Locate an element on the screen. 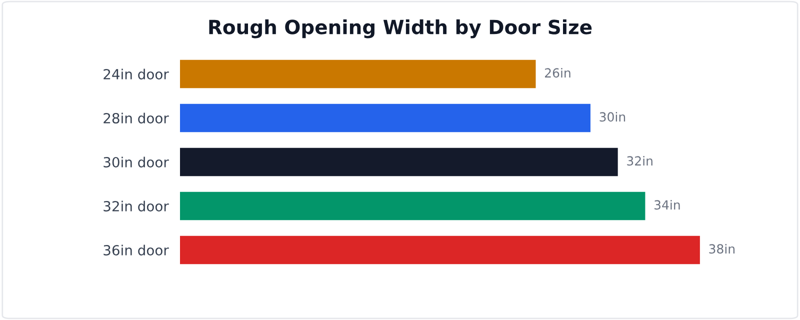 The width and height of the screenshot is (800, 320). data-label: 26in is located at coordinates (557, 73).